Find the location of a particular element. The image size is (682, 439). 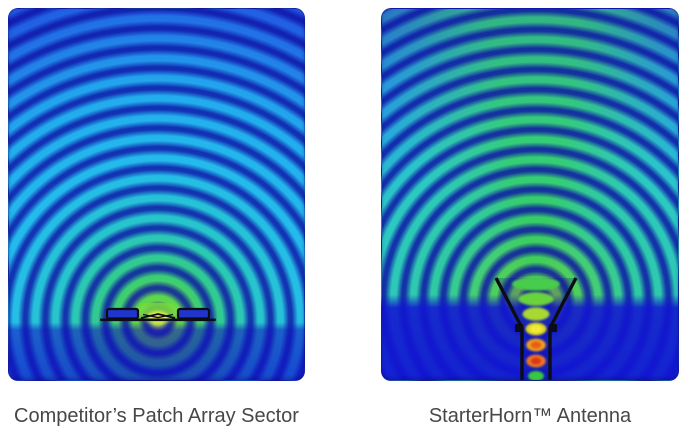

caption-starterhorn: StarterHorn™ Antenna is located at coordinates (530, 416).